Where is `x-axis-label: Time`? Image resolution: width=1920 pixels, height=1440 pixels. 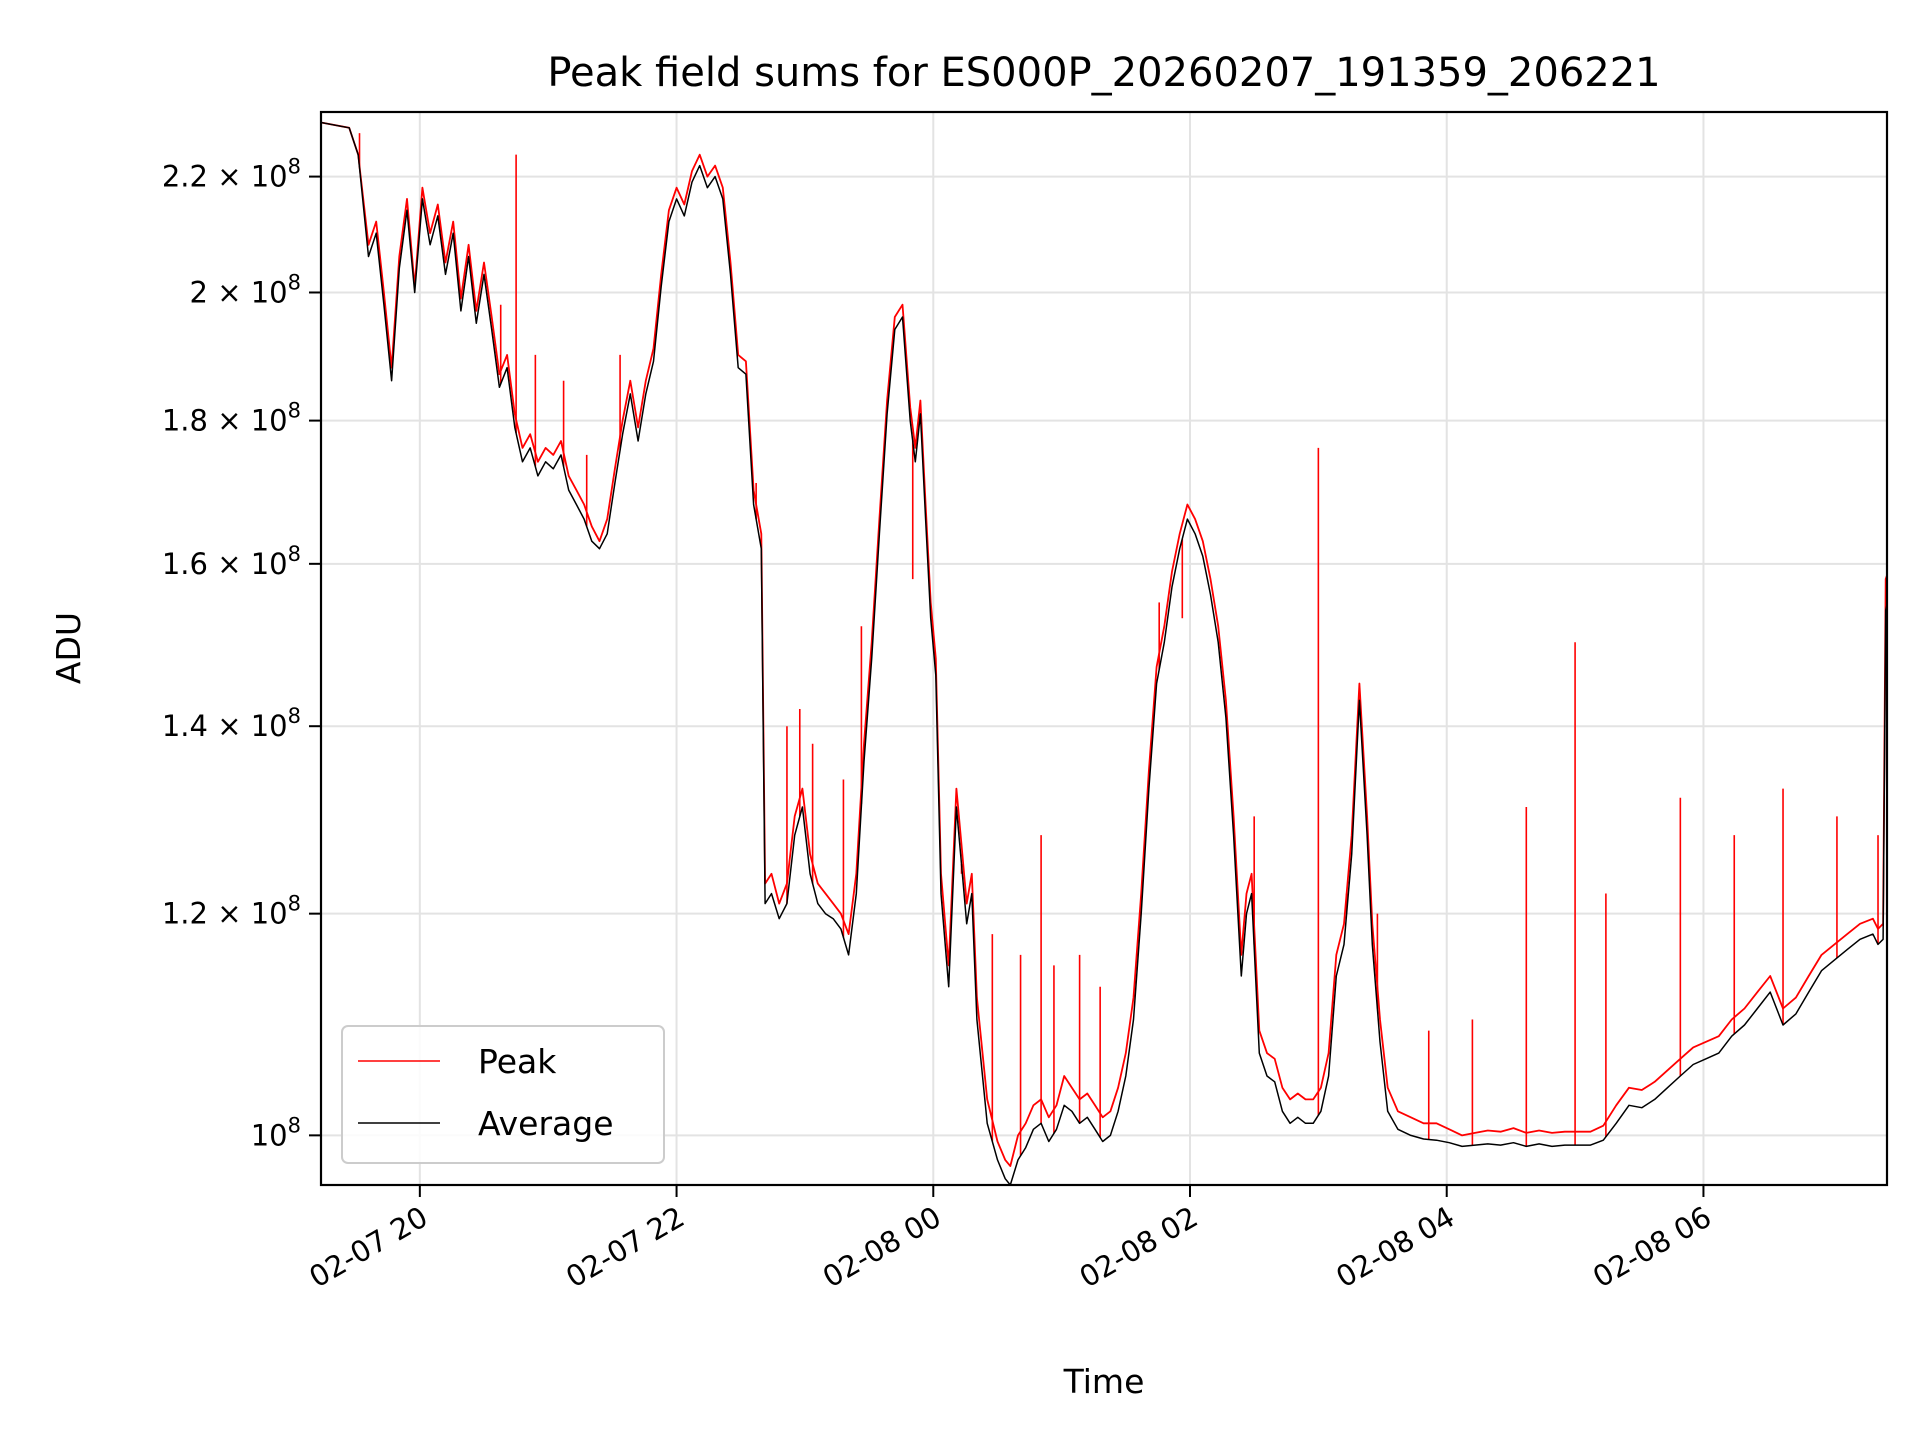 x-axis-label: Time is located at coordinates (1104, 1381).